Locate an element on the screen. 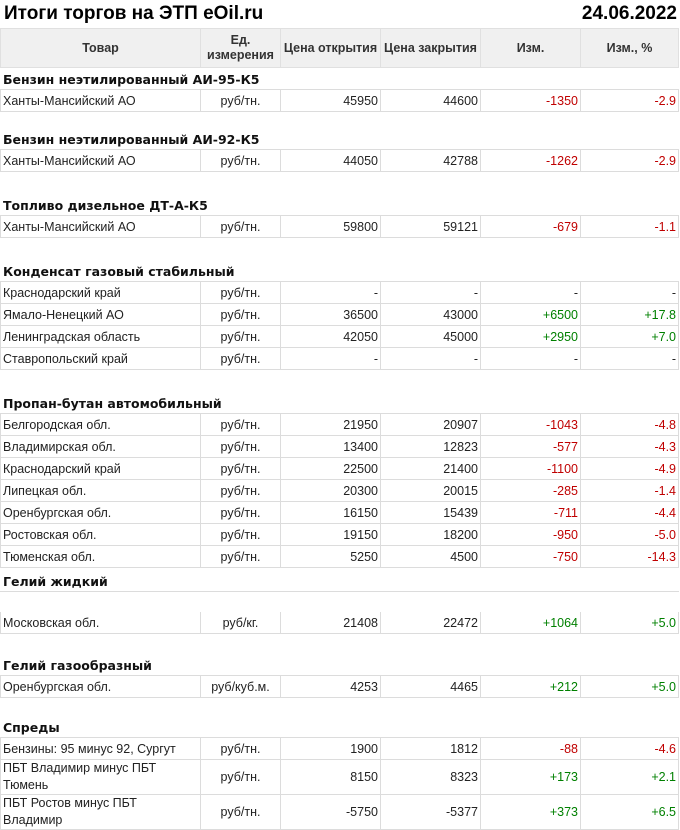 The width and height of the screenshot is (680, 830). section-header: Топливо дизельное ДТ-А-К5 is located at coordinates (339, 205).